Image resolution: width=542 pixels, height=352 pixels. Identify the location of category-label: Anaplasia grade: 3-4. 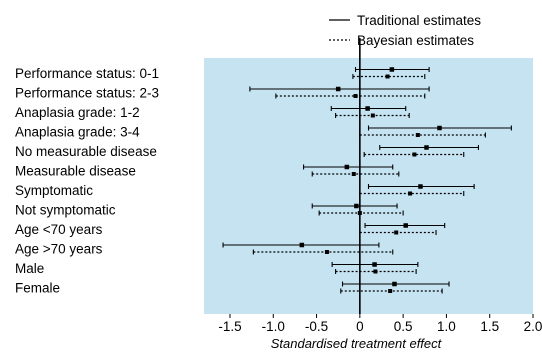
(77, 132).